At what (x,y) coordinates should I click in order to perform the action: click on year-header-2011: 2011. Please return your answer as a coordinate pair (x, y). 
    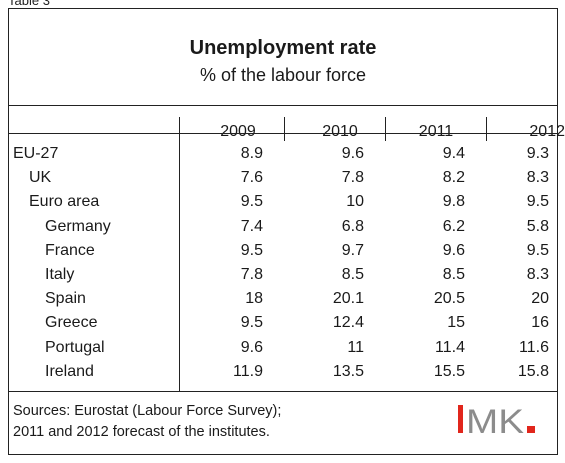
    Looking at the image, I should click on (436, 131).